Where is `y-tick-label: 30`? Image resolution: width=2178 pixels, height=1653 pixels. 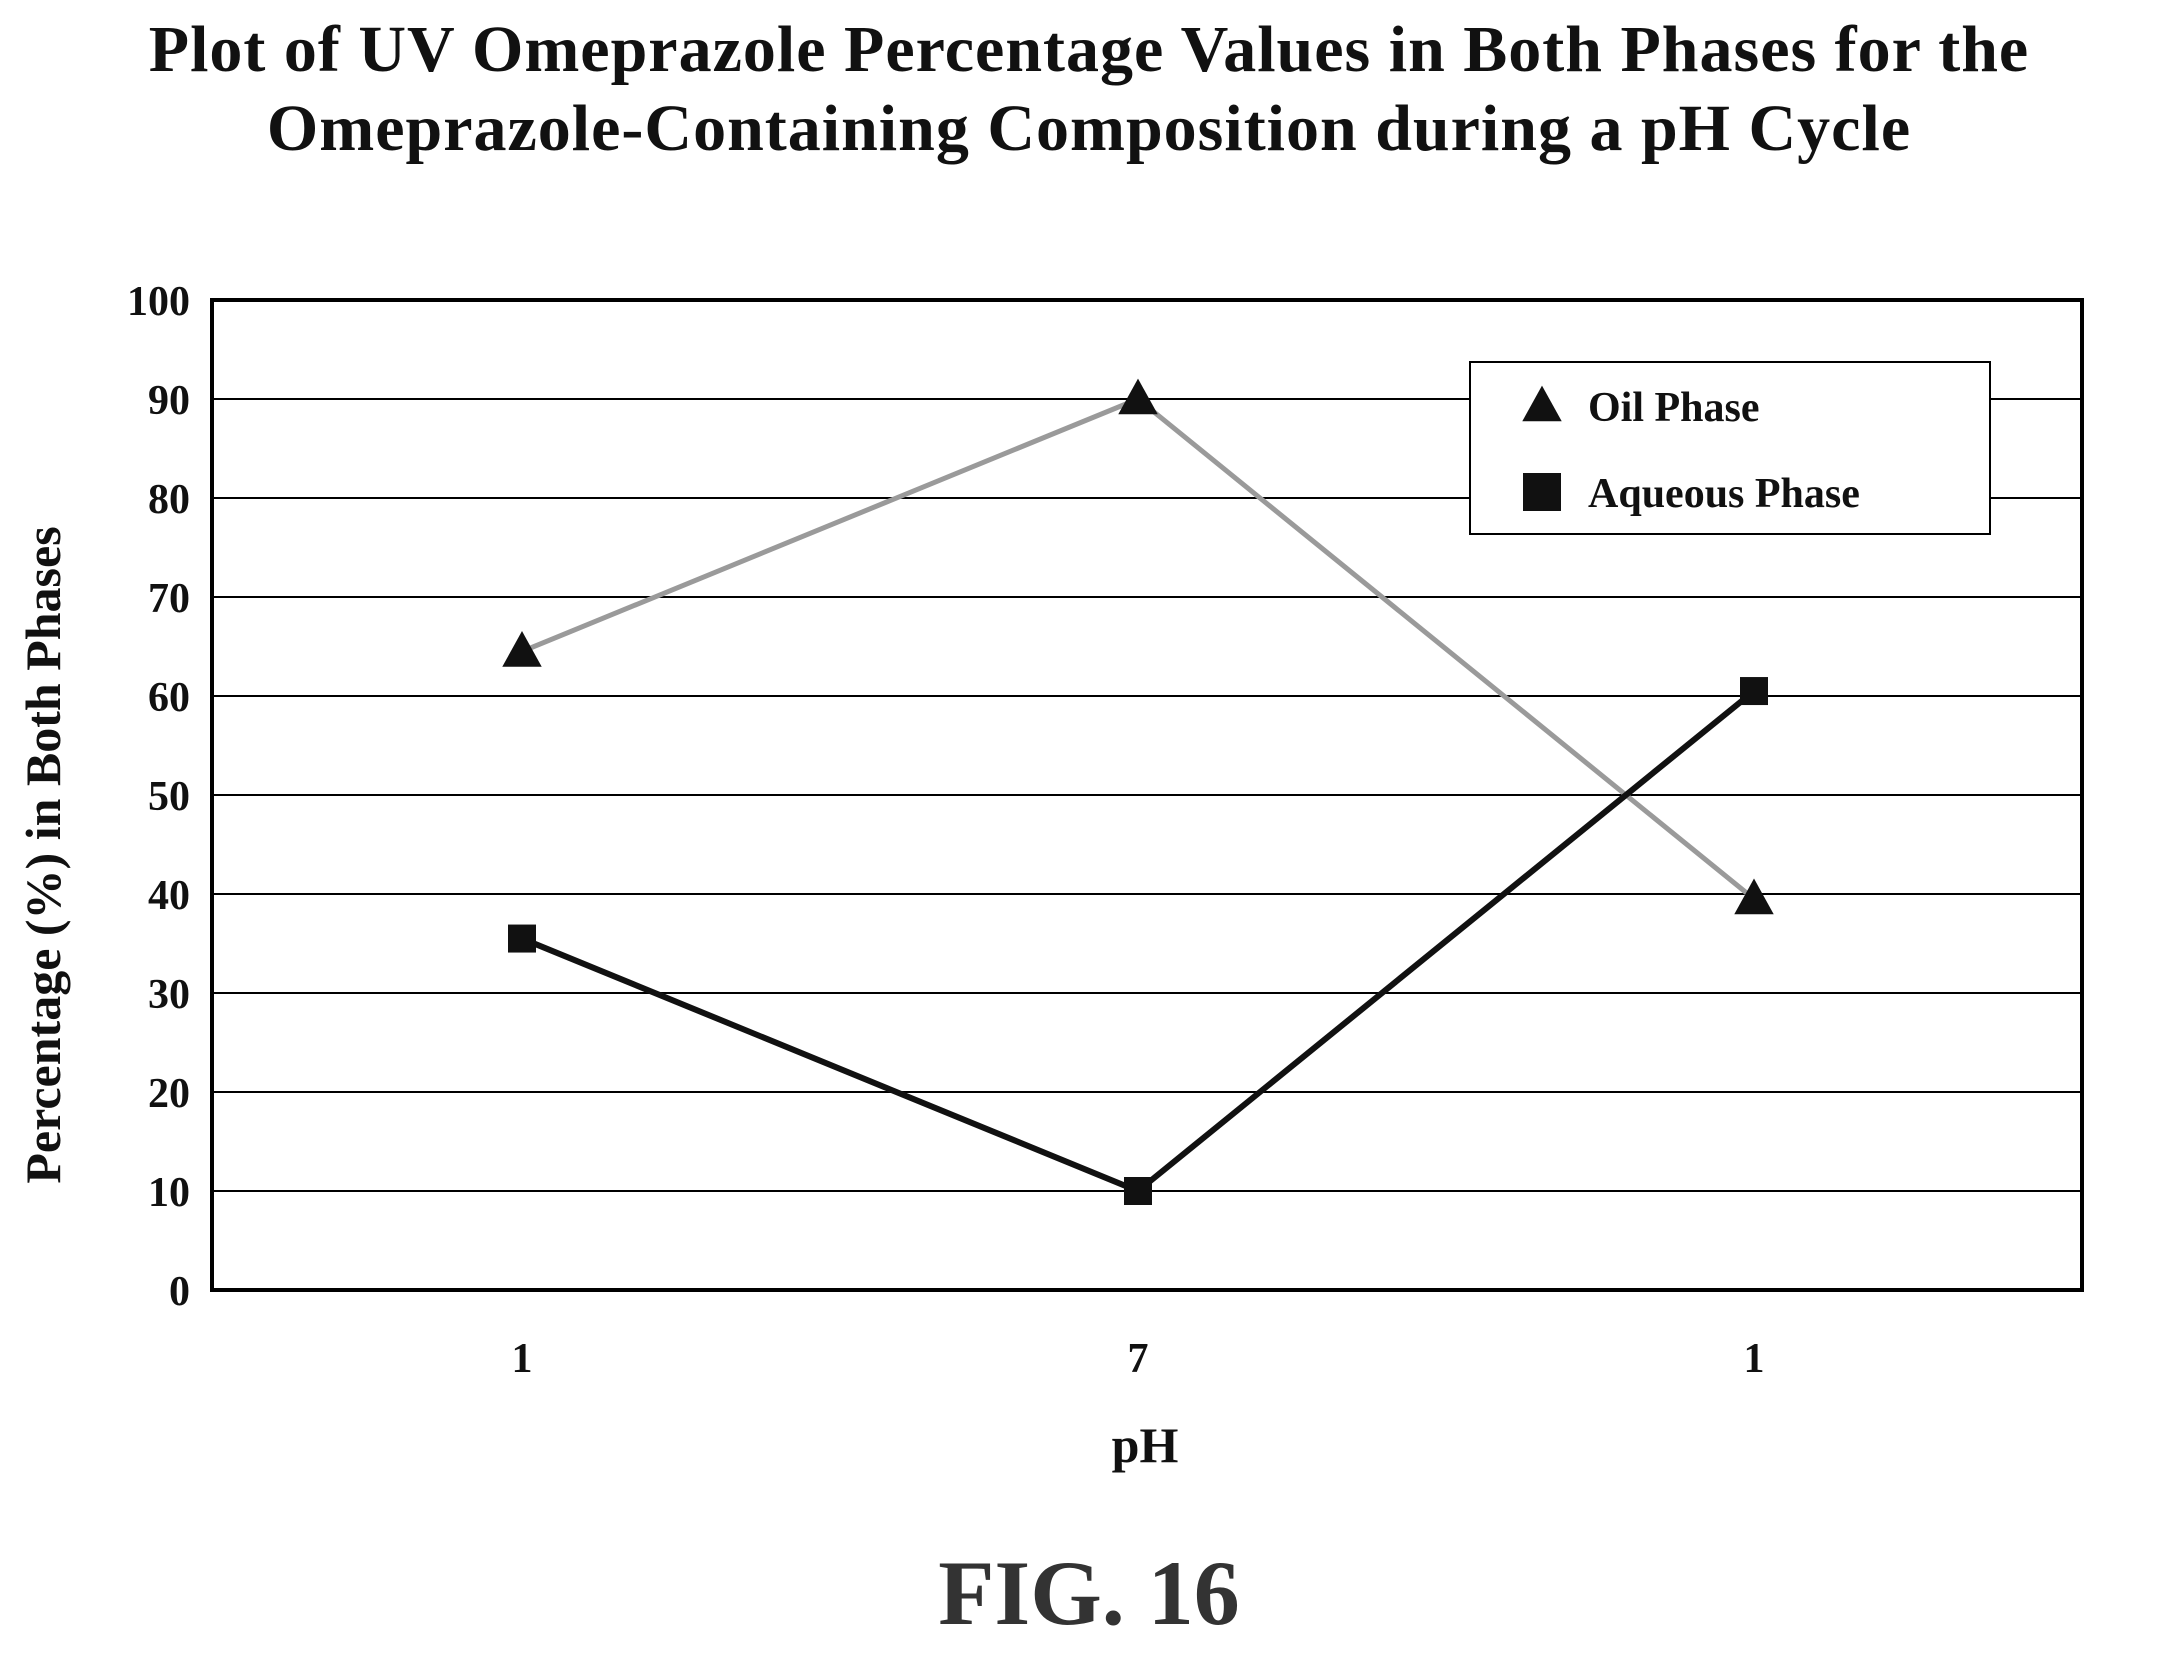
y-tick-label: 30 is located at coordinates (169, 995).